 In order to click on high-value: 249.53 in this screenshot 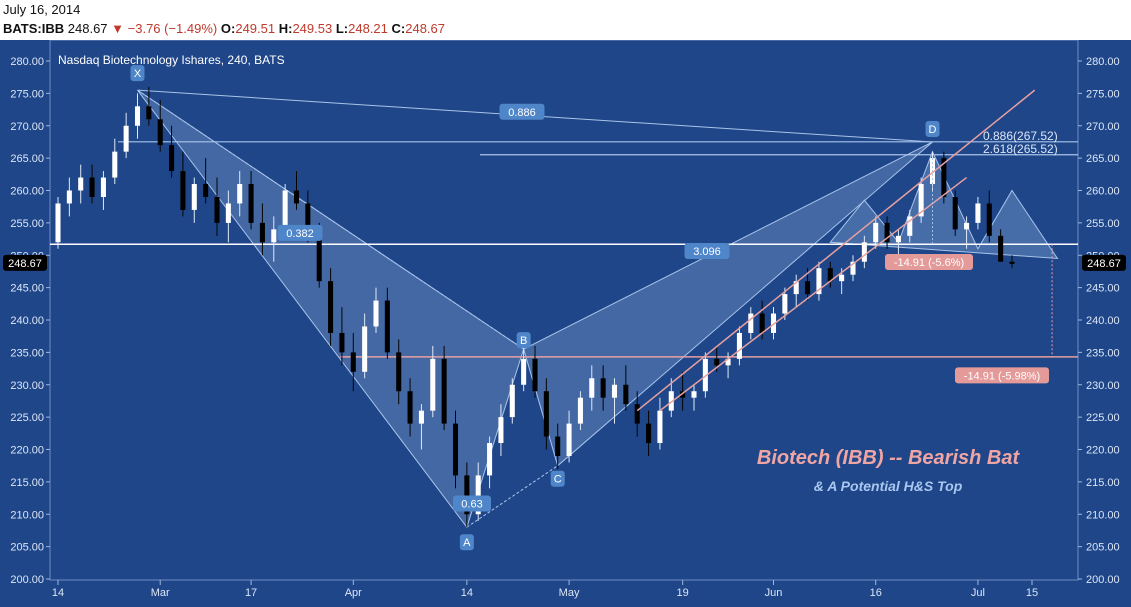, I will do `click(312, 28)`.